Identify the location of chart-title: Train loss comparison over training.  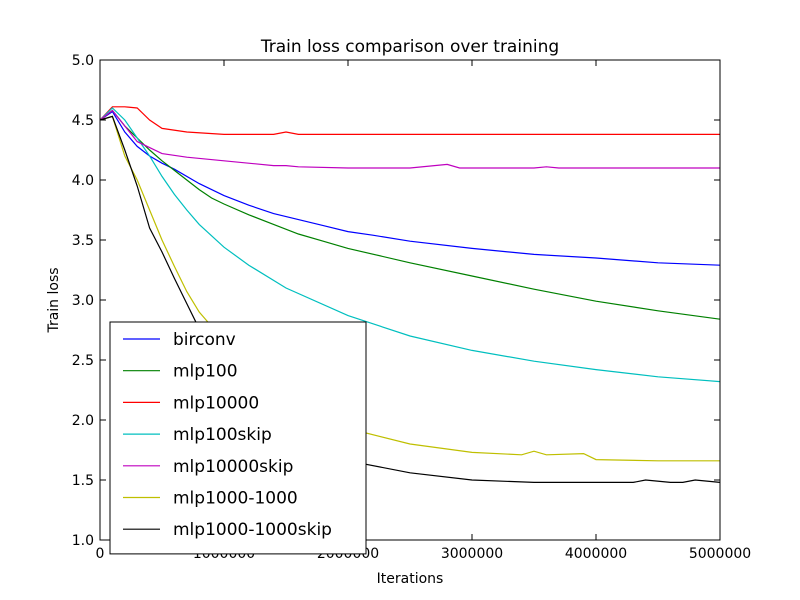
(409, 47).